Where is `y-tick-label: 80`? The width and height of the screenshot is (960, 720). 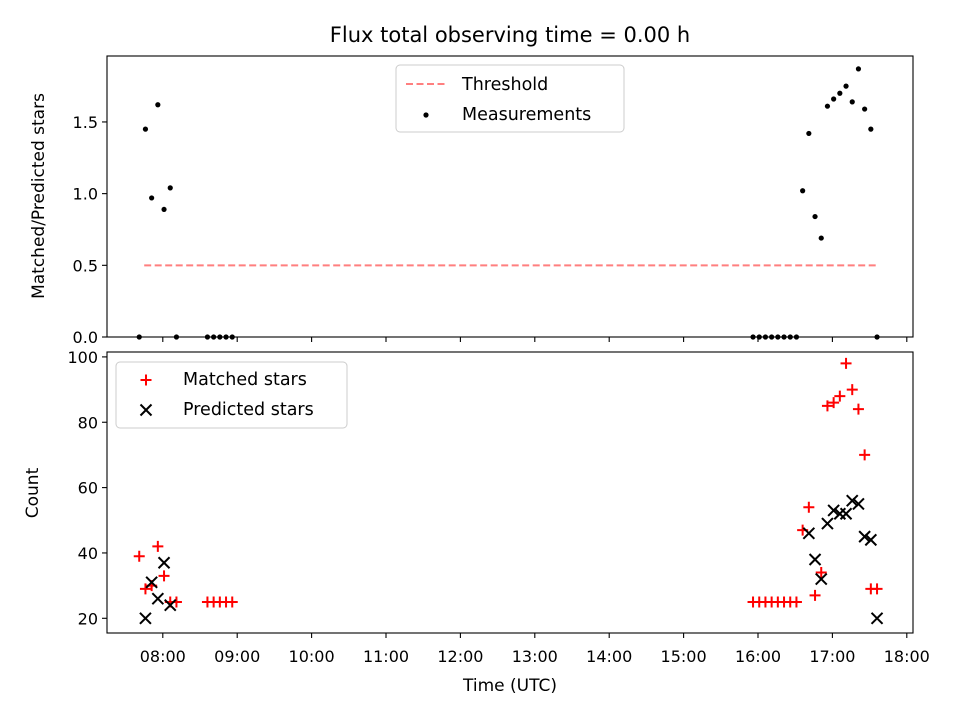
y-tick-label: 80 is located at coordinates (88, 422).